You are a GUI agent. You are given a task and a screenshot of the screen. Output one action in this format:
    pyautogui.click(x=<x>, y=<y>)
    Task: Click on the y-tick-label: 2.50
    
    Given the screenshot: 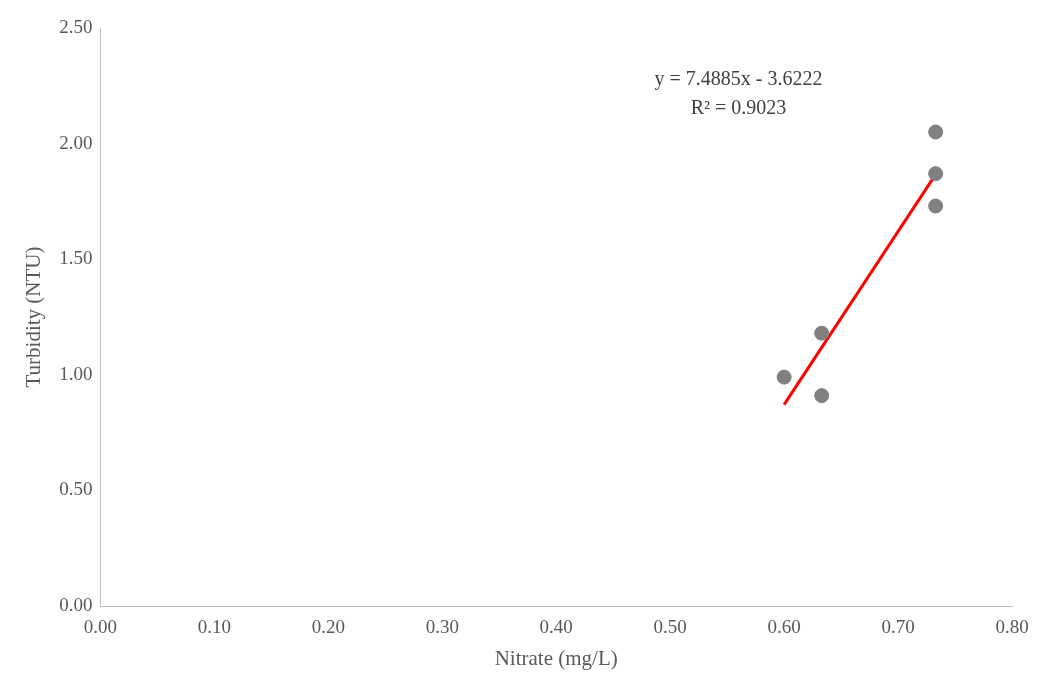 What is the action you would take?
    pyautogui.click(x=76, y=26)
    